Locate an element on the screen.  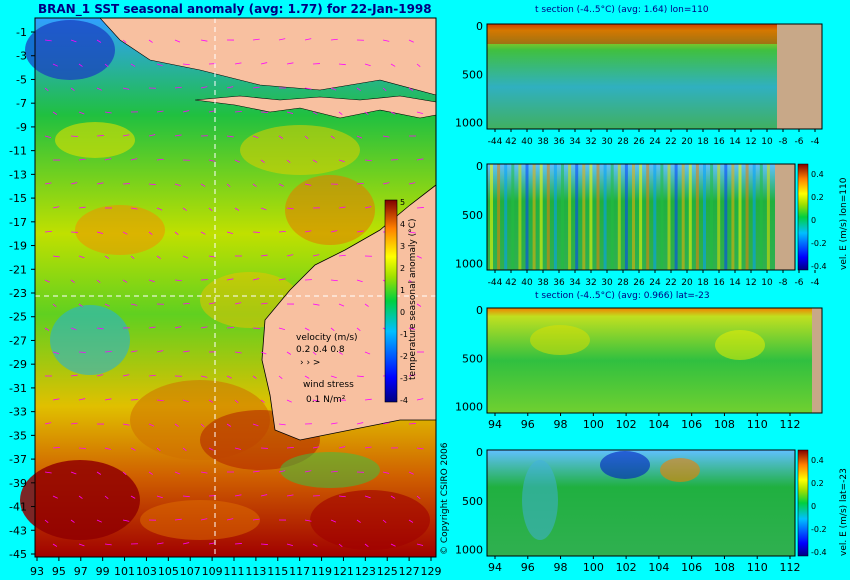
panel-x-tick-label: 104 is located at coordinates (658, 424).